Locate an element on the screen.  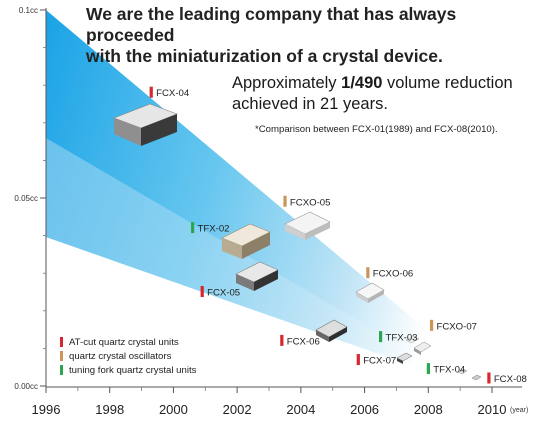
data-point-fcxo-07: FCXO-07 is located at coordinates (453, 325).